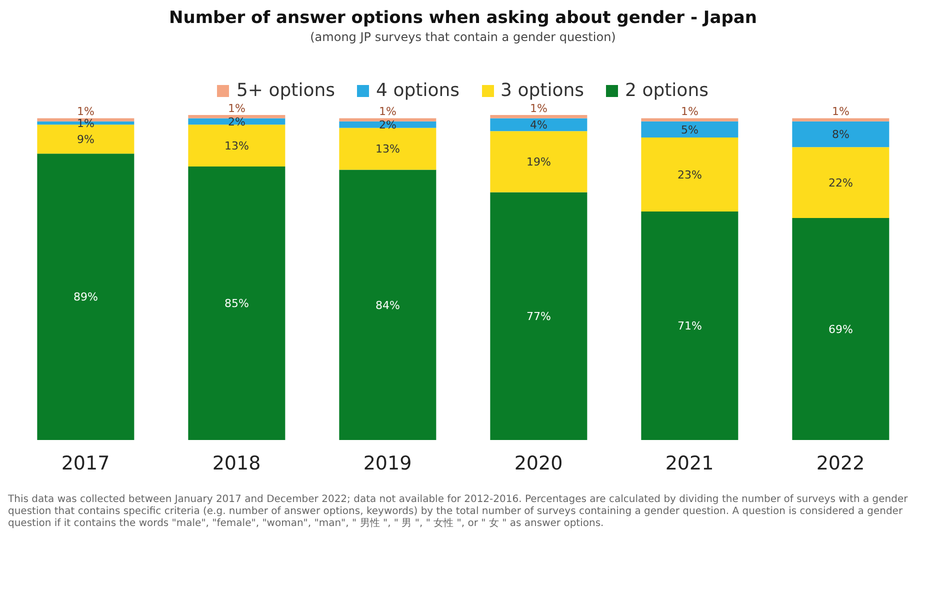  Describe the element at coordinates (418, 90) in the screenshot. I see `legend-label: 4 options` at that location.